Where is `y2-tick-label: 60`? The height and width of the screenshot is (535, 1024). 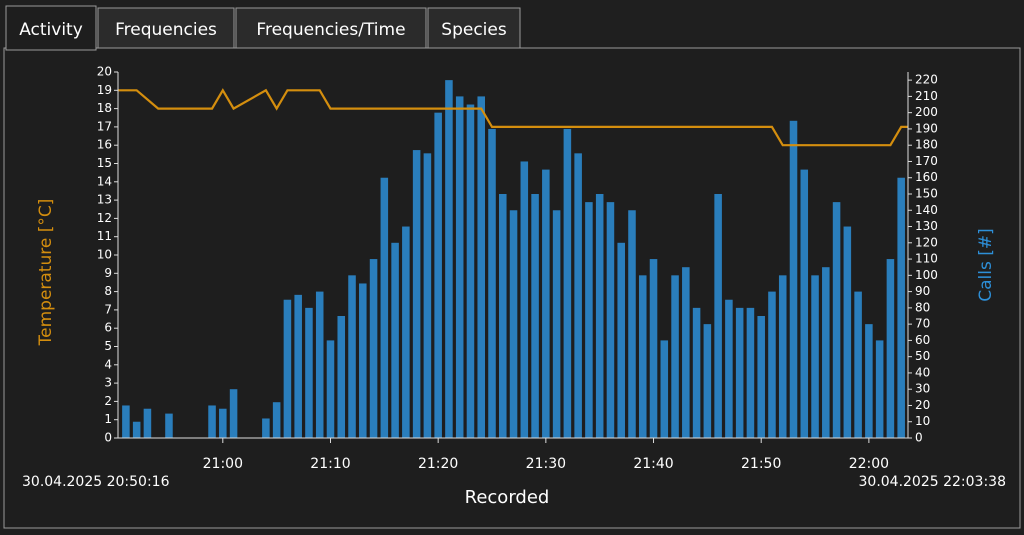 y2-tick-label: 60 is located at coordinates (922, 340).